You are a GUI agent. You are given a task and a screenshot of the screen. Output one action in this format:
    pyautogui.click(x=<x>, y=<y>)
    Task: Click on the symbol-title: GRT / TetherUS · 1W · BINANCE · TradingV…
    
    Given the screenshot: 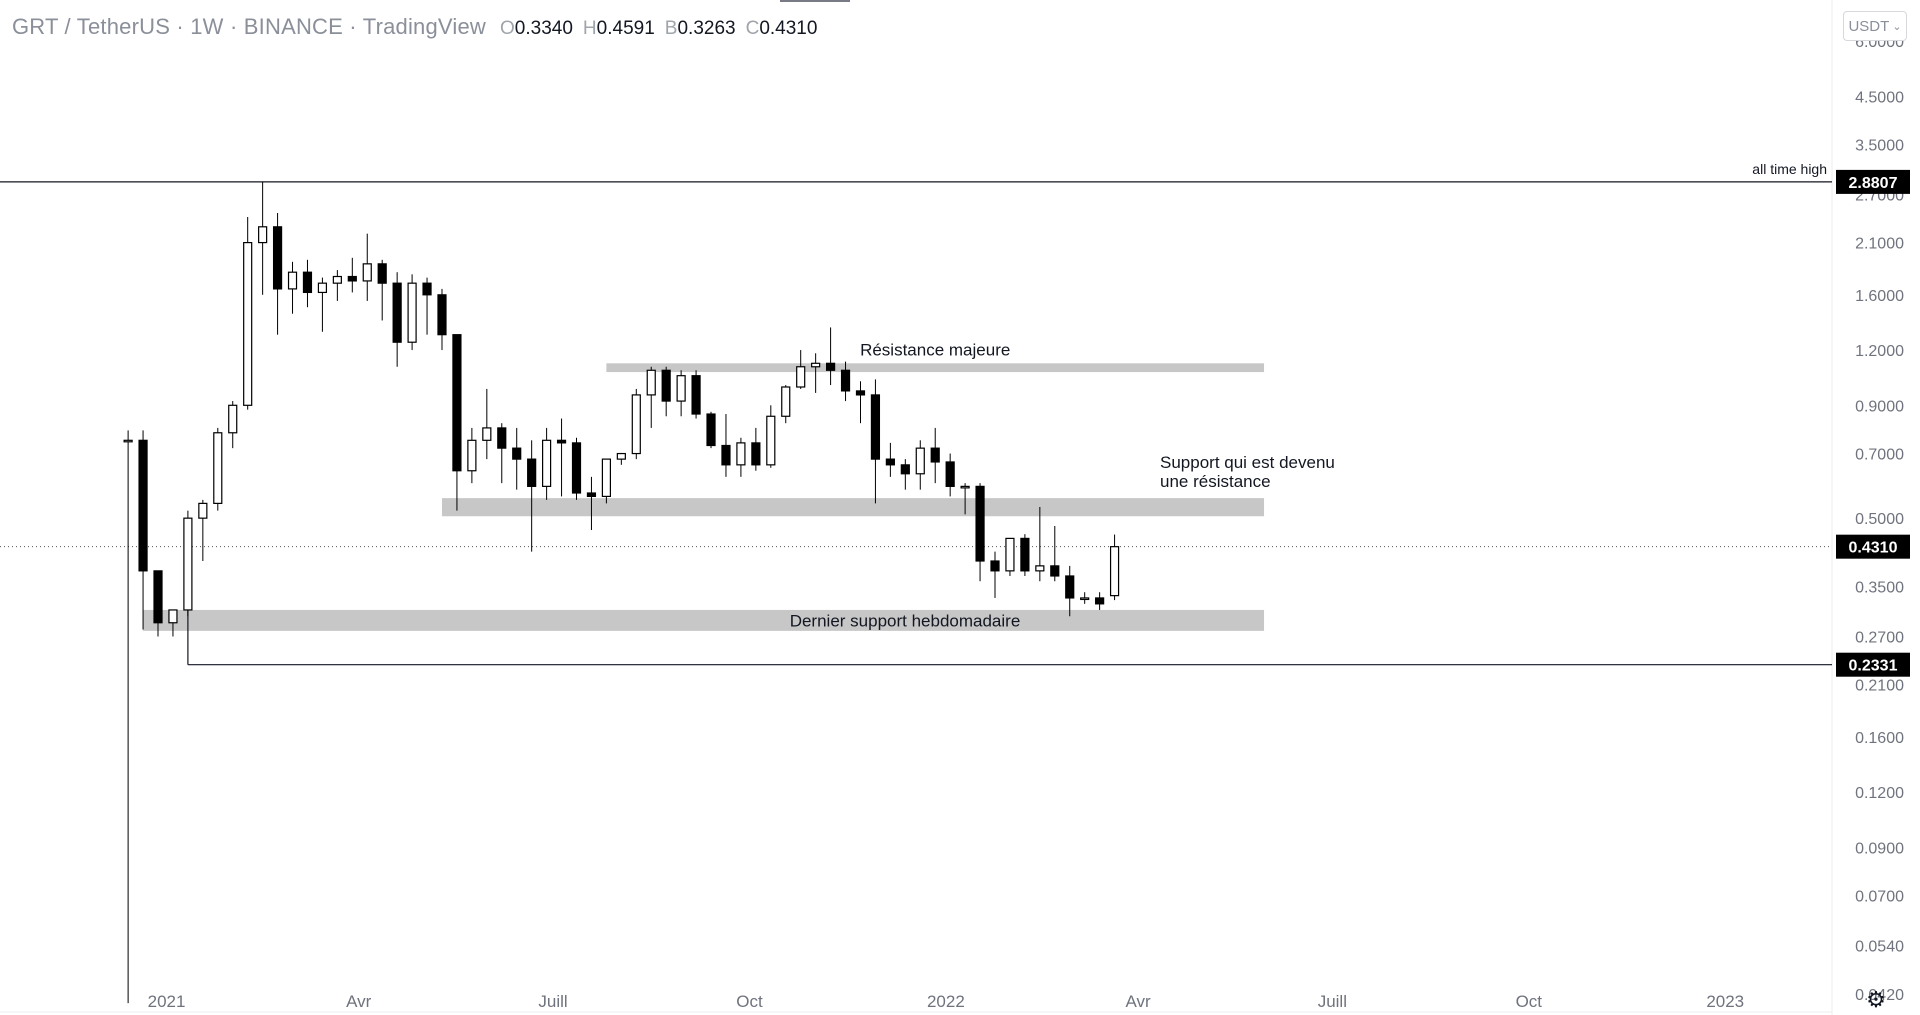 What is the action you would take?
    pyautogui.click(x=249, y=26)
    